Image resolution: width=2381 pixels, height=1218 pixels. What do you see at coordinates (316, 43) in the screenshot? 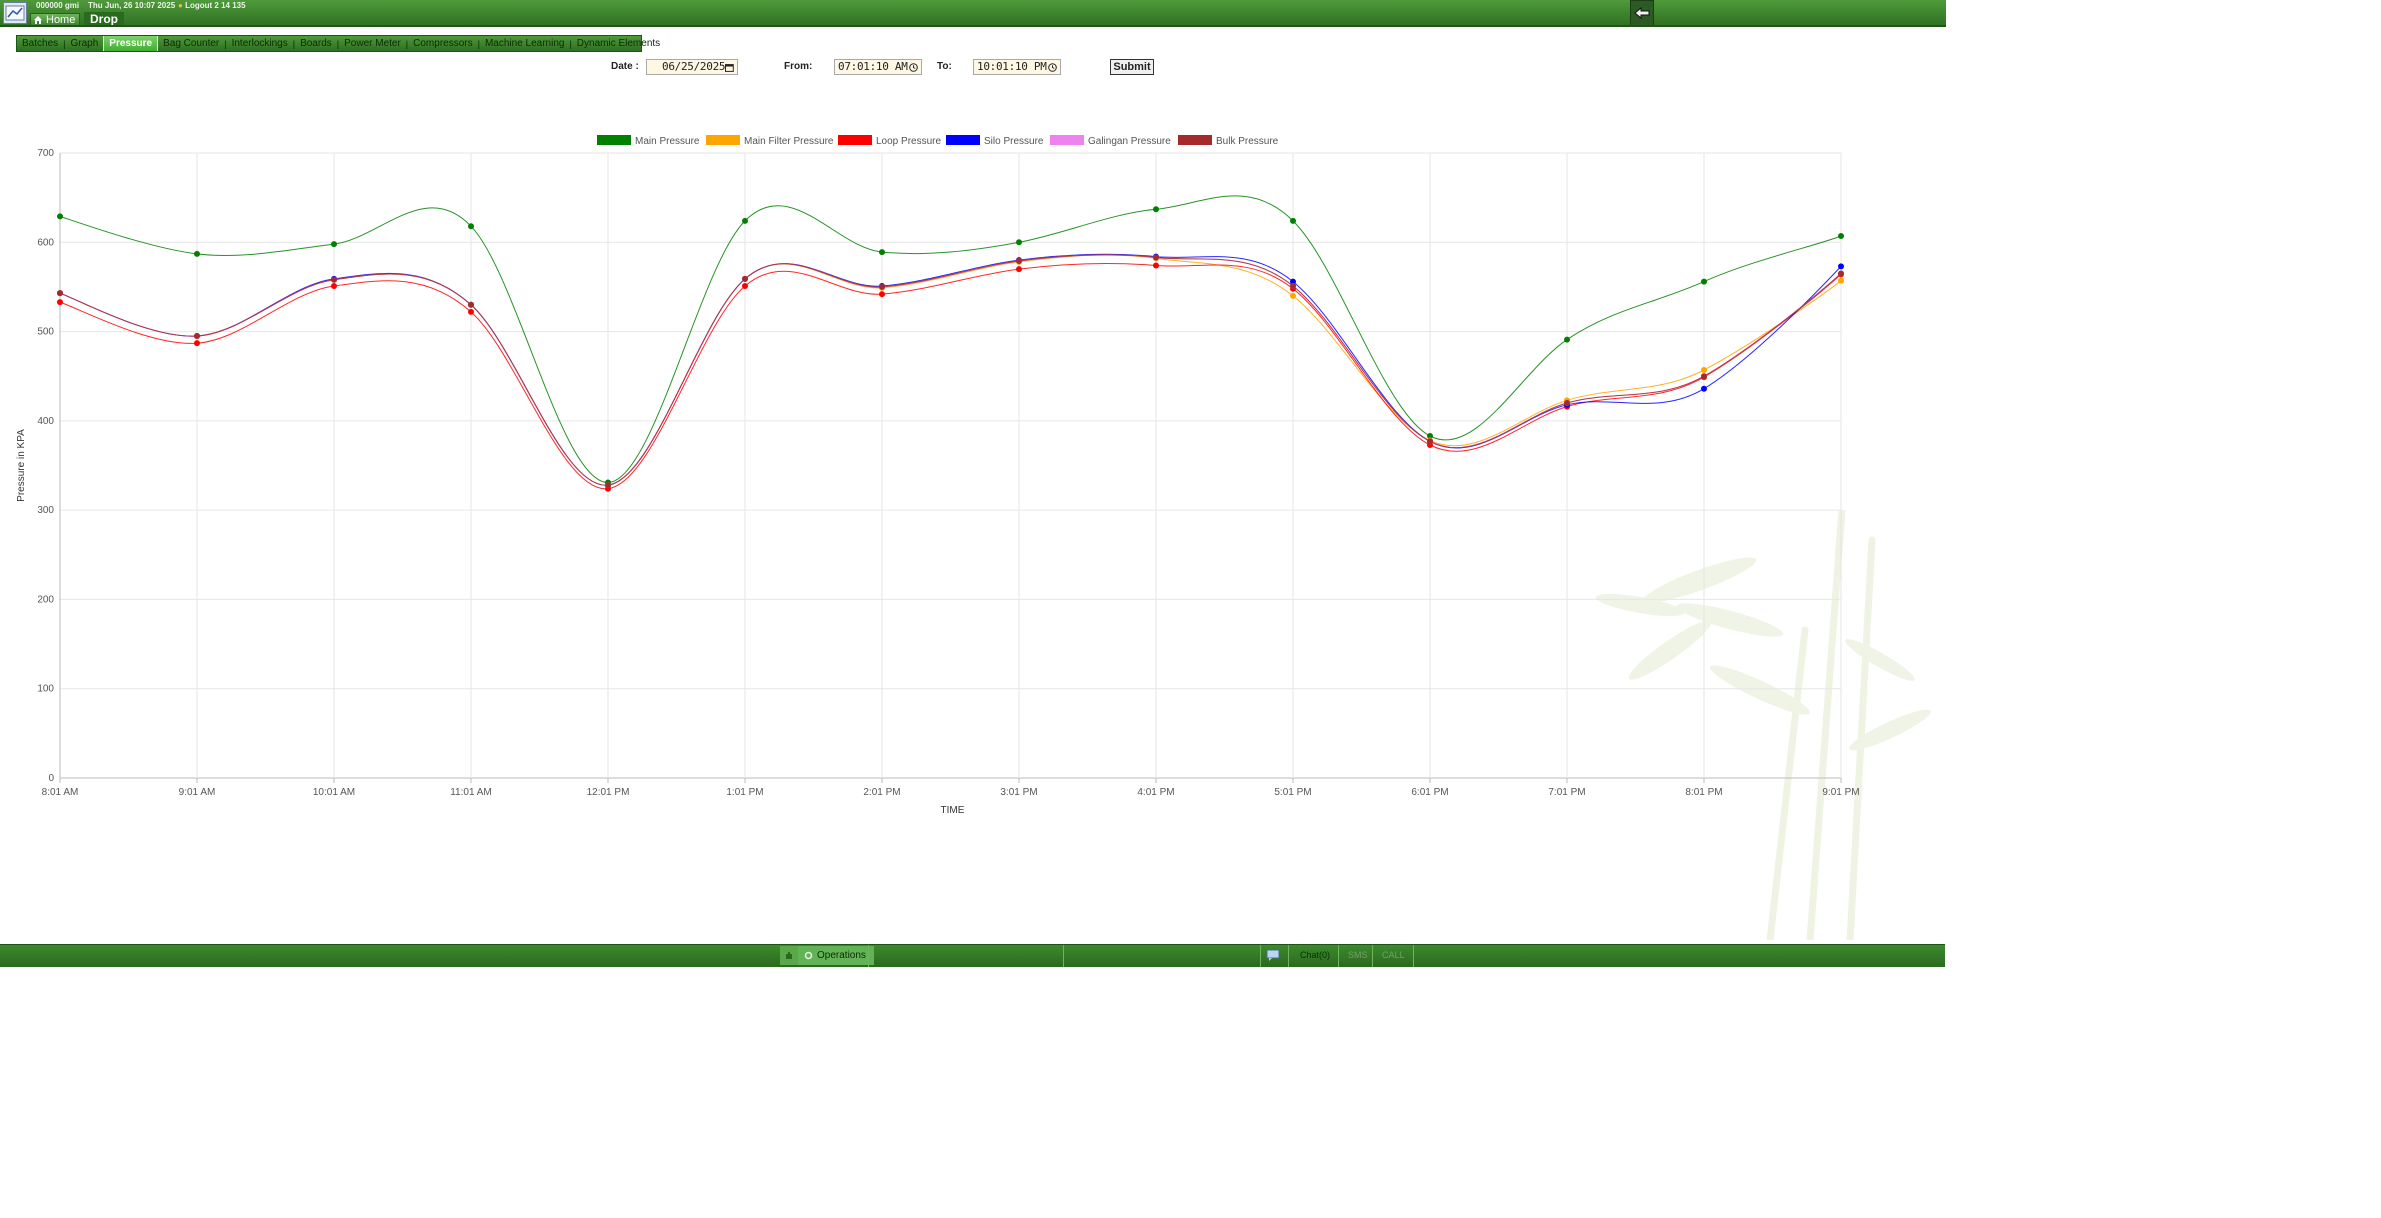
I see `tab-boards: Boards` at bounding box center [316, 43].